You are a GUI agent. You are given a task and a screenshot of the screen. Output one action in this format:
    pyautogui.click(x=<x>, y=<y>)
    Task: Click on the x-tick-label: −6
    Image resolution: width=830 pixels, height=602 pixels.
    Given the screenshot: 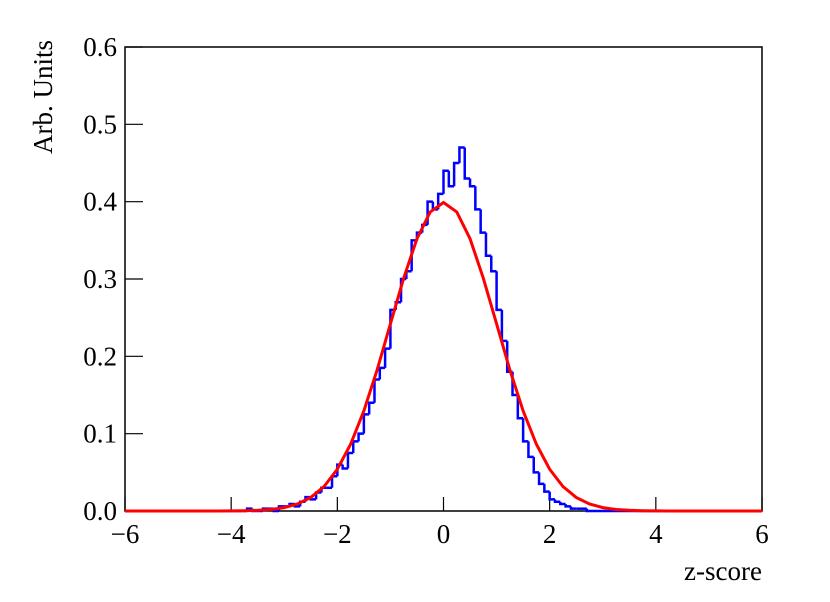 What is the action you would take?
    pyautogui.click(x=125, y=534)
    